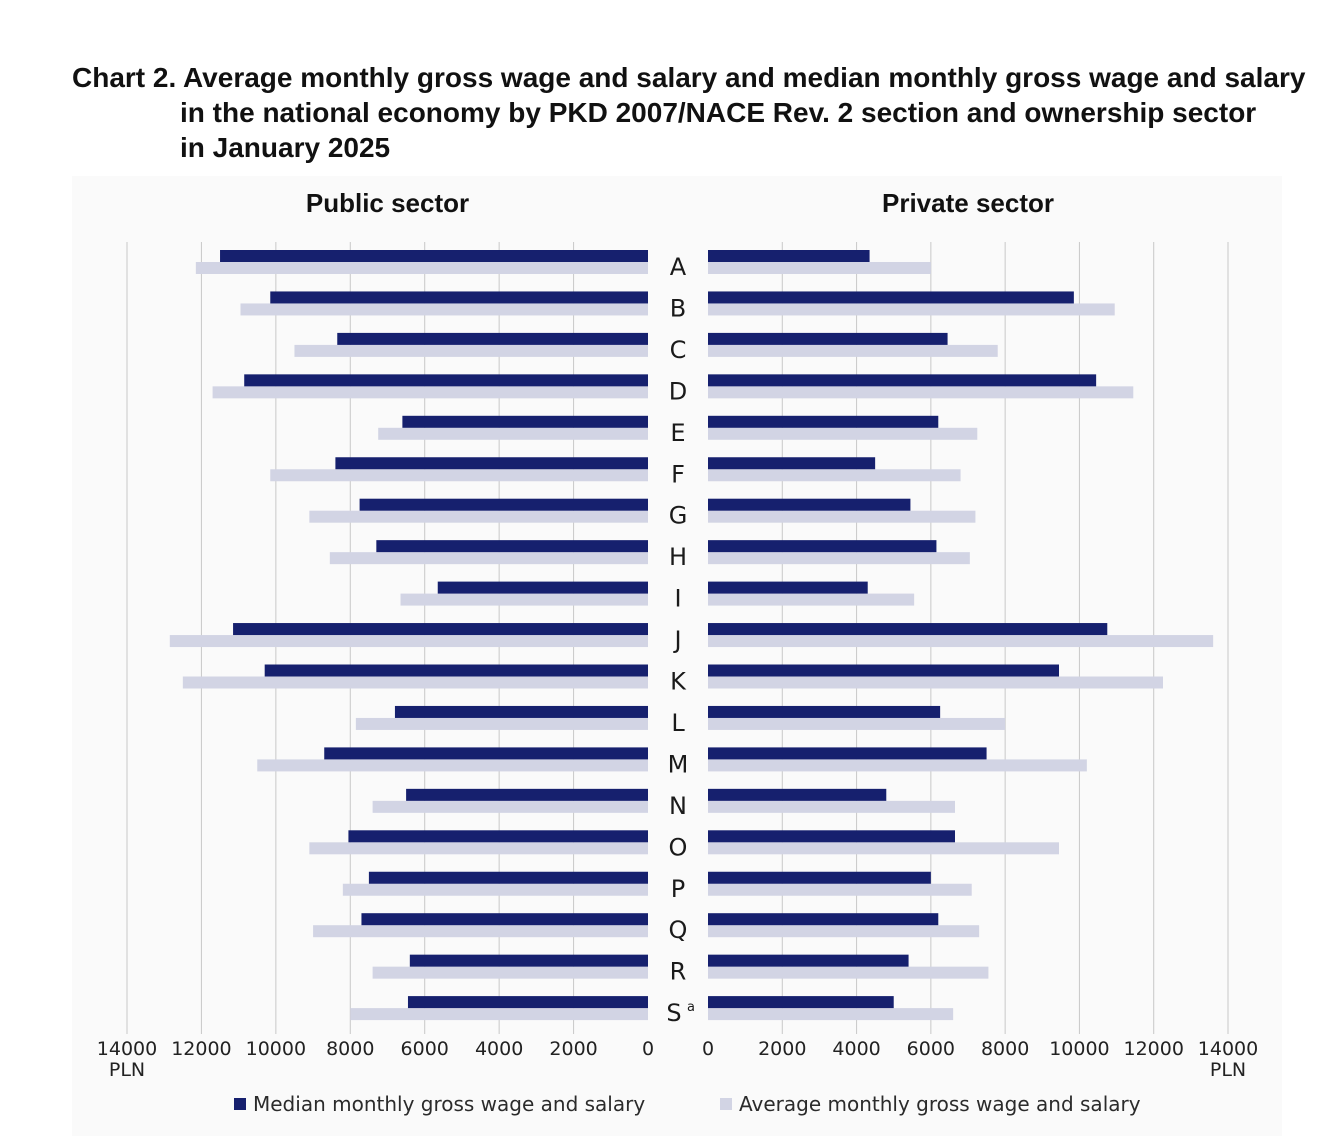 This screenshot has height=1146, width=1324. What do you see at coordinates (528, 960) in the screenshot?
I see `public-bar-median-R` at bounding box center [528, 960].